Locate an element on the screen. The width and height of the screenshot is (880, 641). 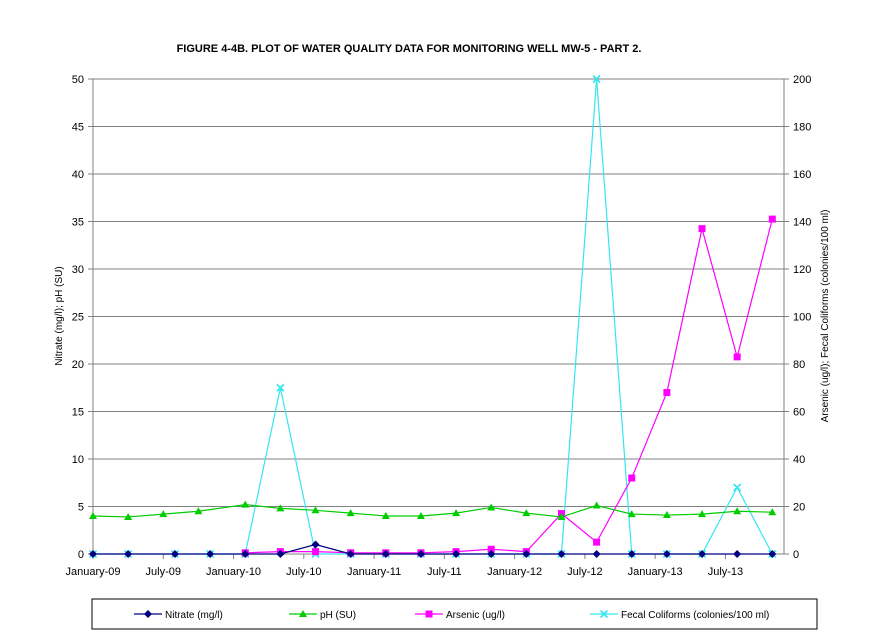
y-tick-label-right: 40 is located at coordinates (799, 460).